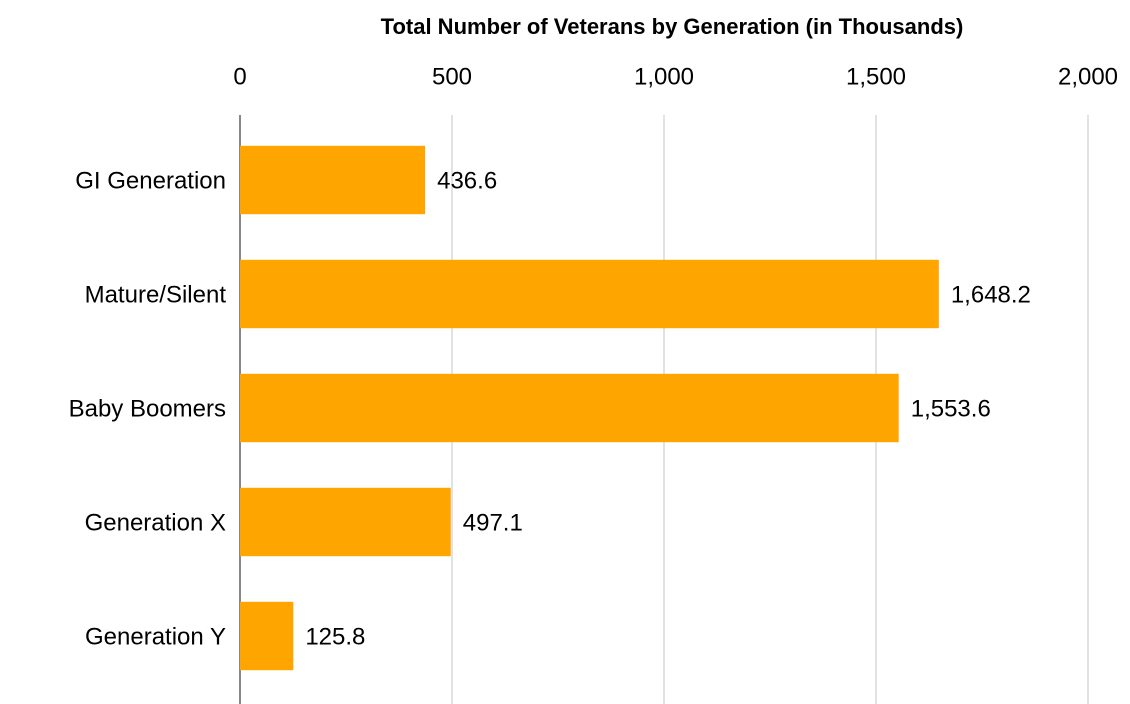  Describe the element at coordinates (155, 522) in the screenshot. I see `y-tick-label: Generation X` at that location.